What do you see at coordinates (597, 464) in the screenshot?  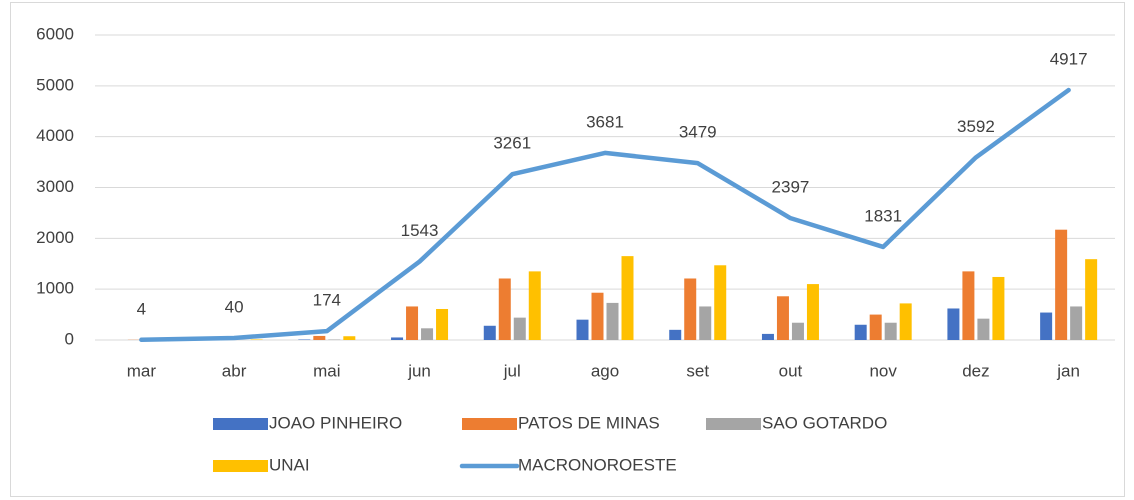 I see `legend-label: MACRONOROESTE` at bounding box center [597, 464].